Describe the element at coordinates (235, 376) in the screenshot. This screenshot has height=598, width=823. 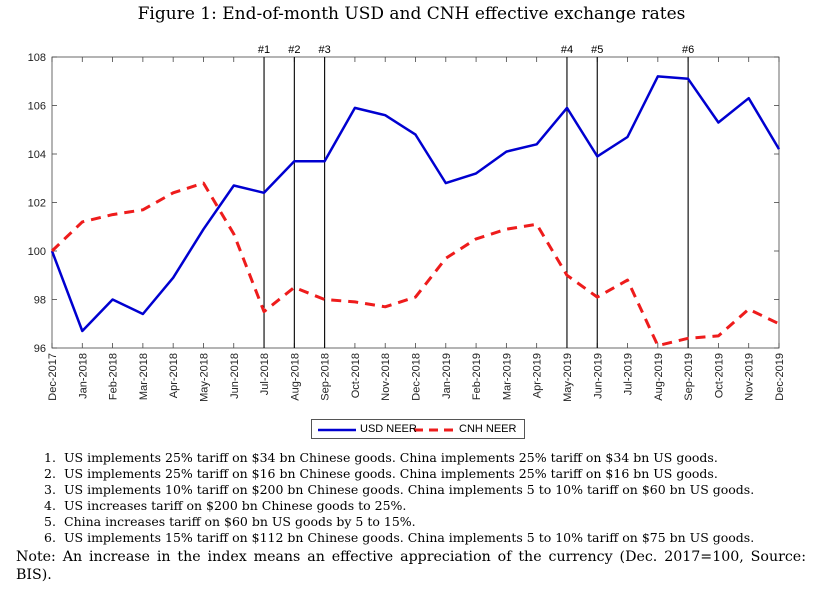
I see `x-tick-label: Jun-2018` at that location.